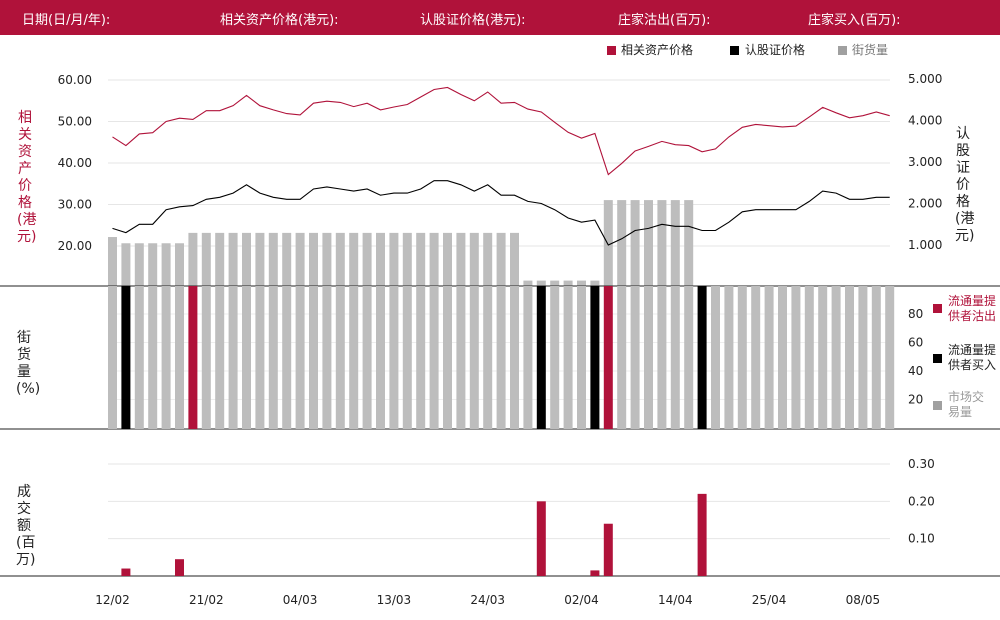 The height and width of the screenshot is (620, 1000). Describe the element at coordinates (675, 600) in the screenshot. I see `x-tick-label: 14/04` at that location.